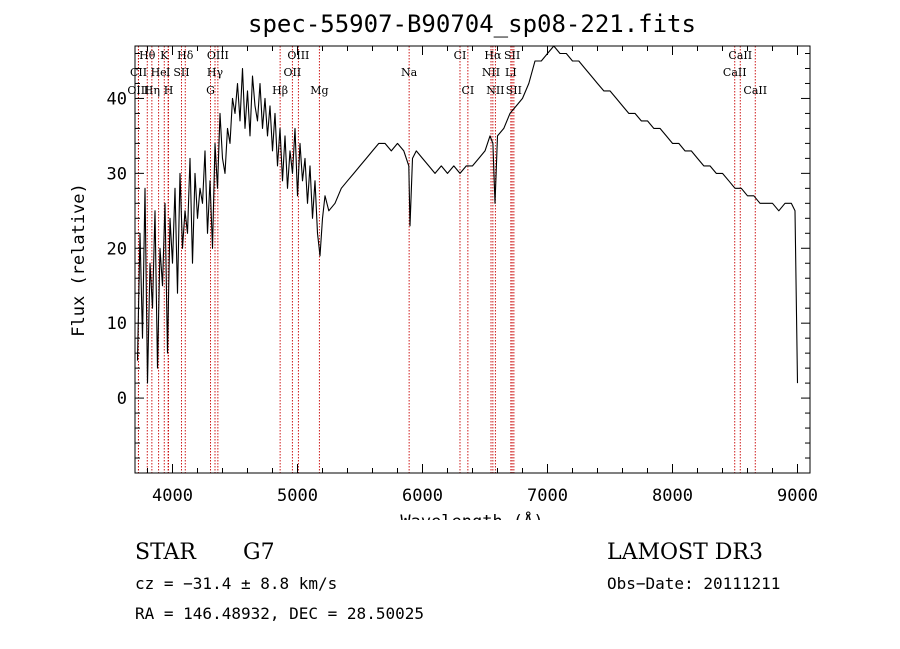 This screenshot has height=649, width=900. Describe the element at coordinates (319, 90) in the screenshot. I see `spectral-line-label: Mg` at that location.